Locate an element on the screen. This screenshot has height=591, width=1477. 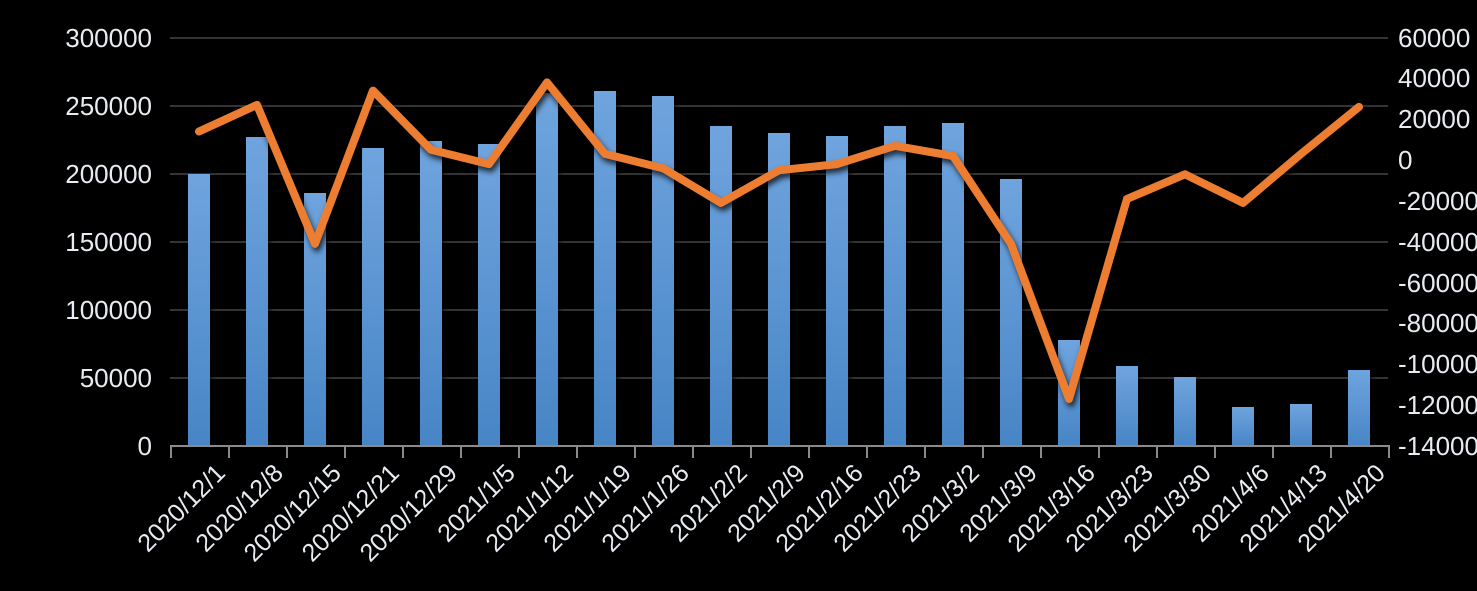
y-axis-left-tick-label: 0 is located at coordinates (144, 446).